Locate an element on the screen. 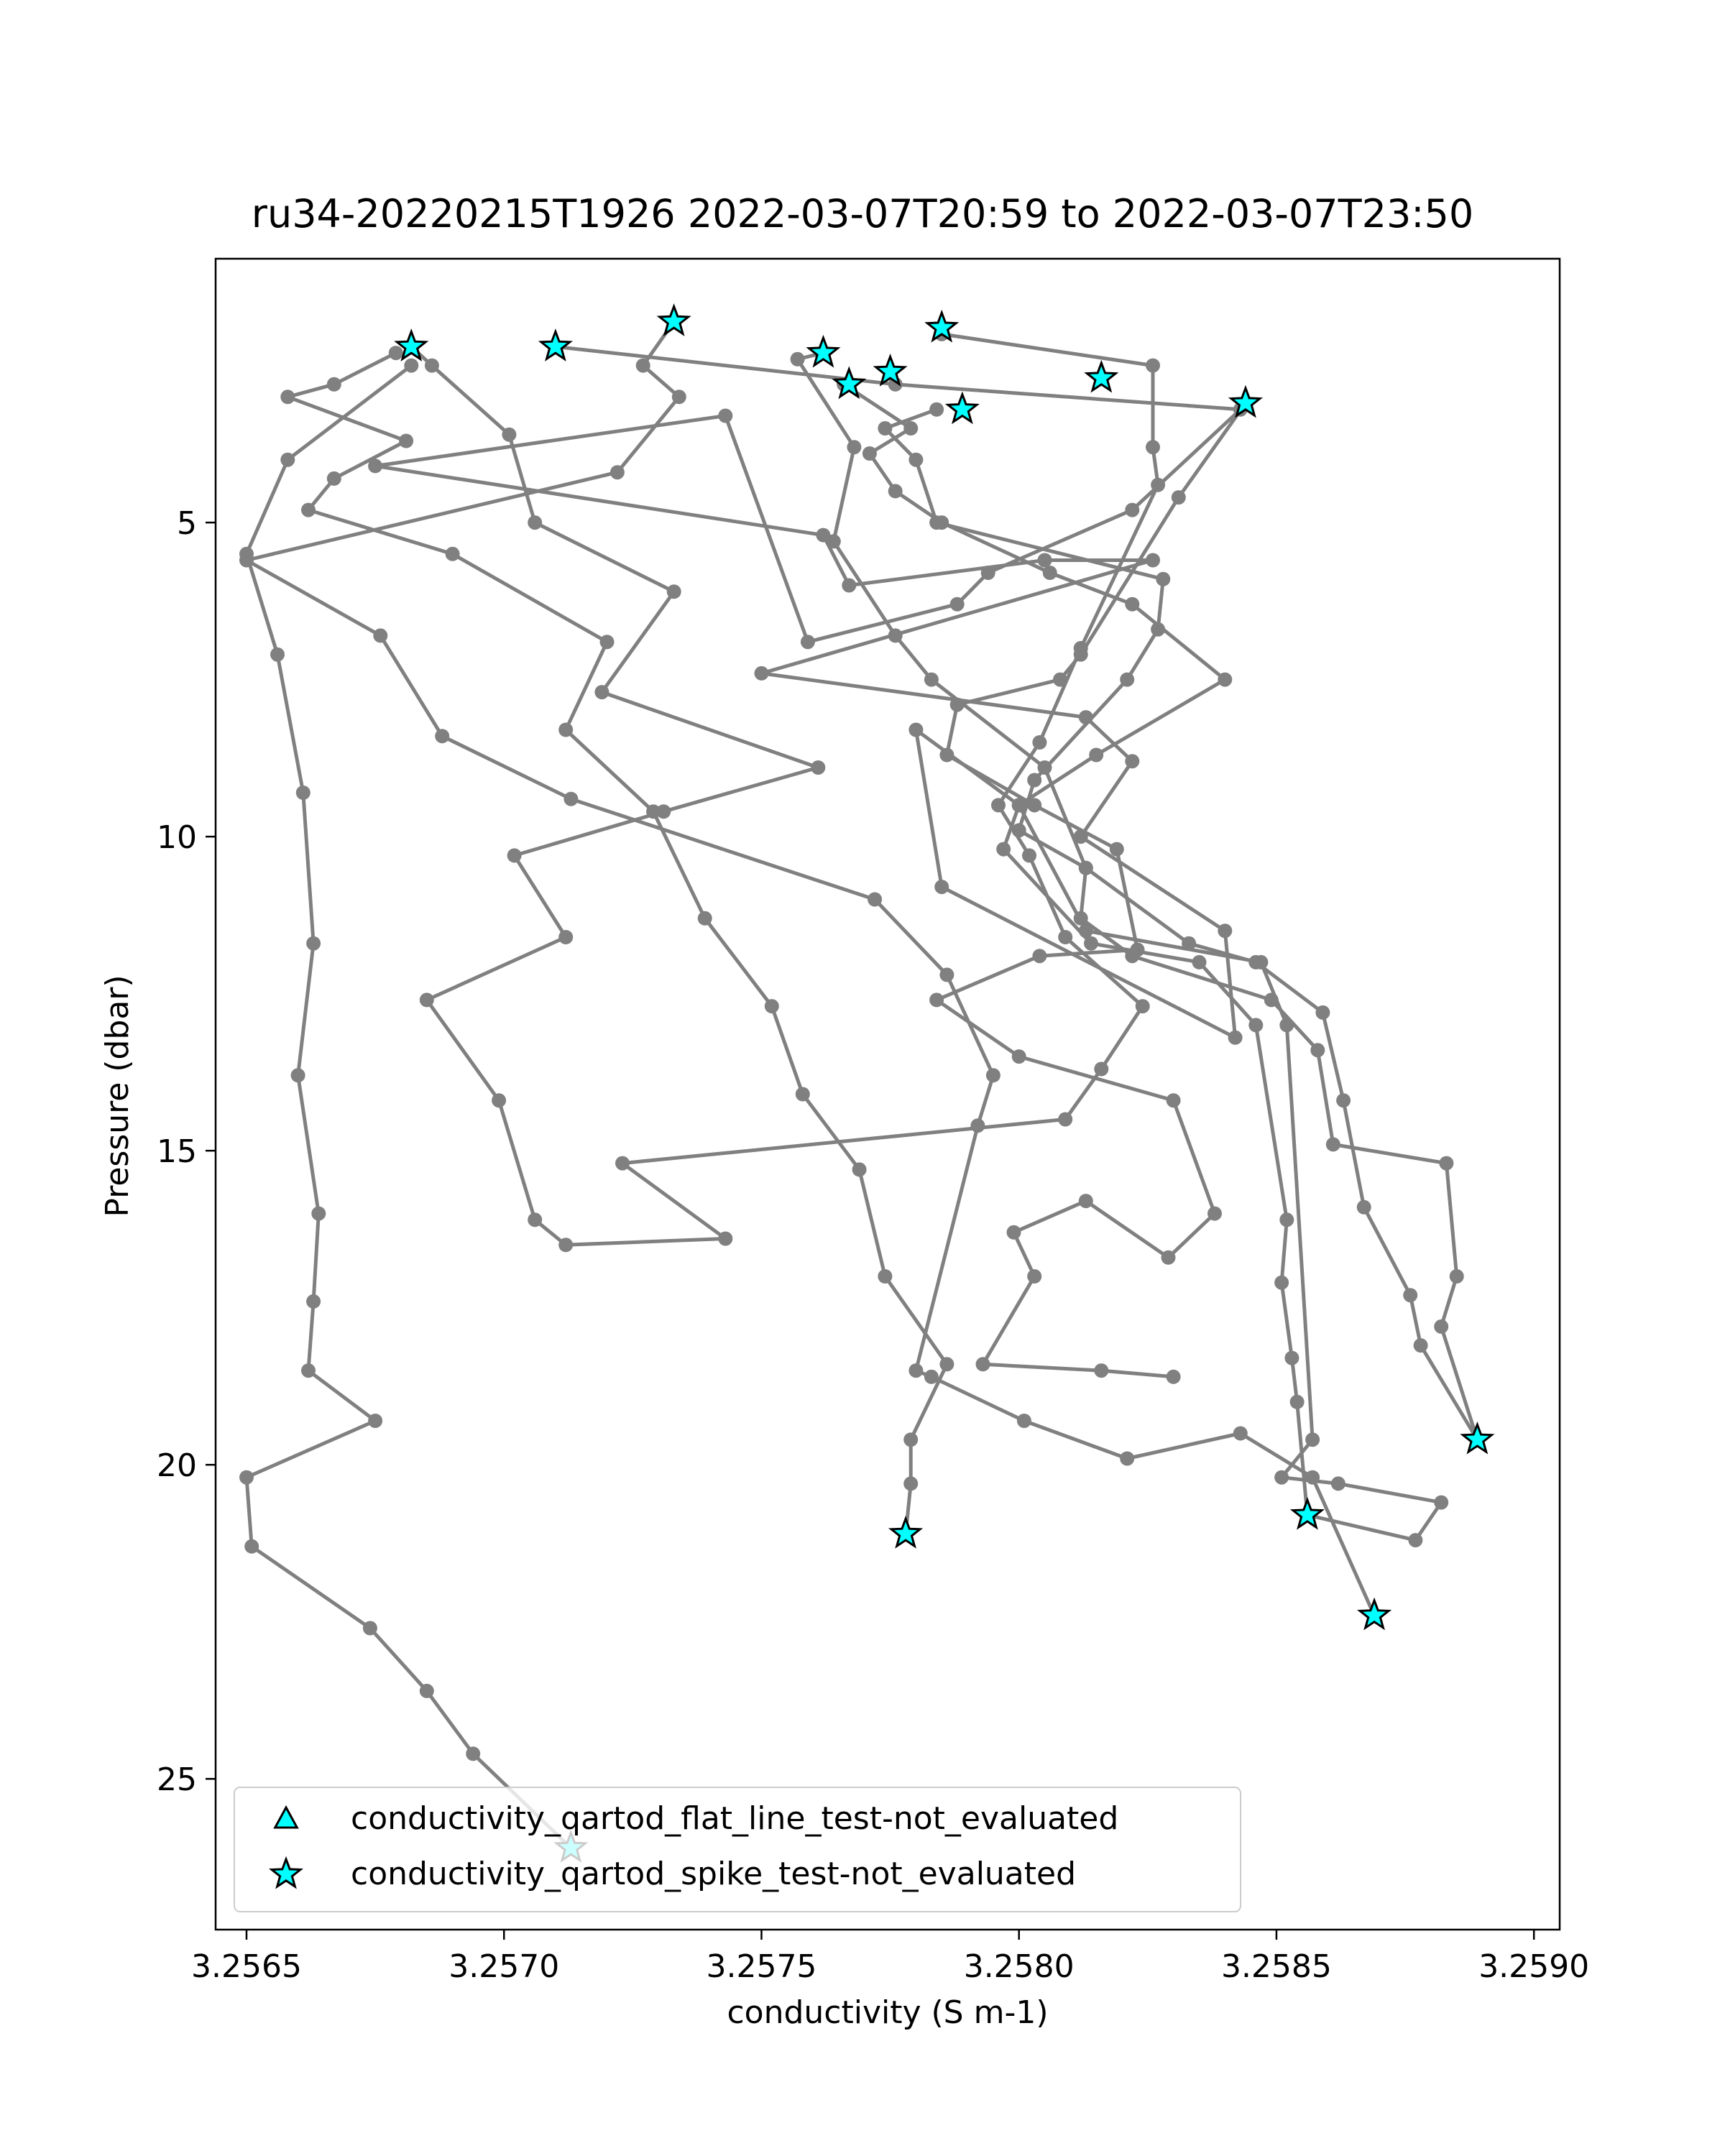 Image resolution: width=1725 pixels, height=2156 pixels. x-axis: 3.2565 3.2570 3.2575 3.2580 3.2585 3.2590 is located at coordinates (890, 1958).